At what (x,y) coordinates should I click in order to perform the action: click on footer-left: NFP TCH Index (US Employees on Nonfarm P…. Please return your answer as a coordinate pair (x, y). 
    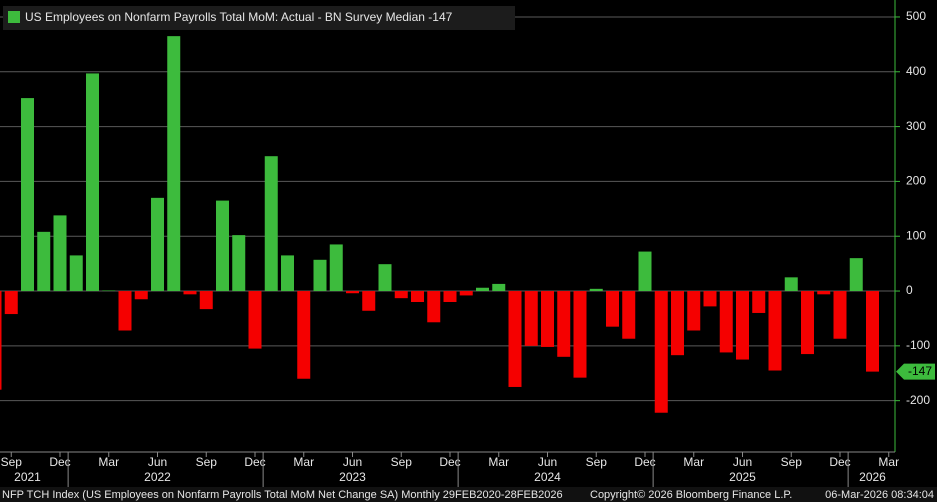
    Looking at the image, I should click on (282, 495).